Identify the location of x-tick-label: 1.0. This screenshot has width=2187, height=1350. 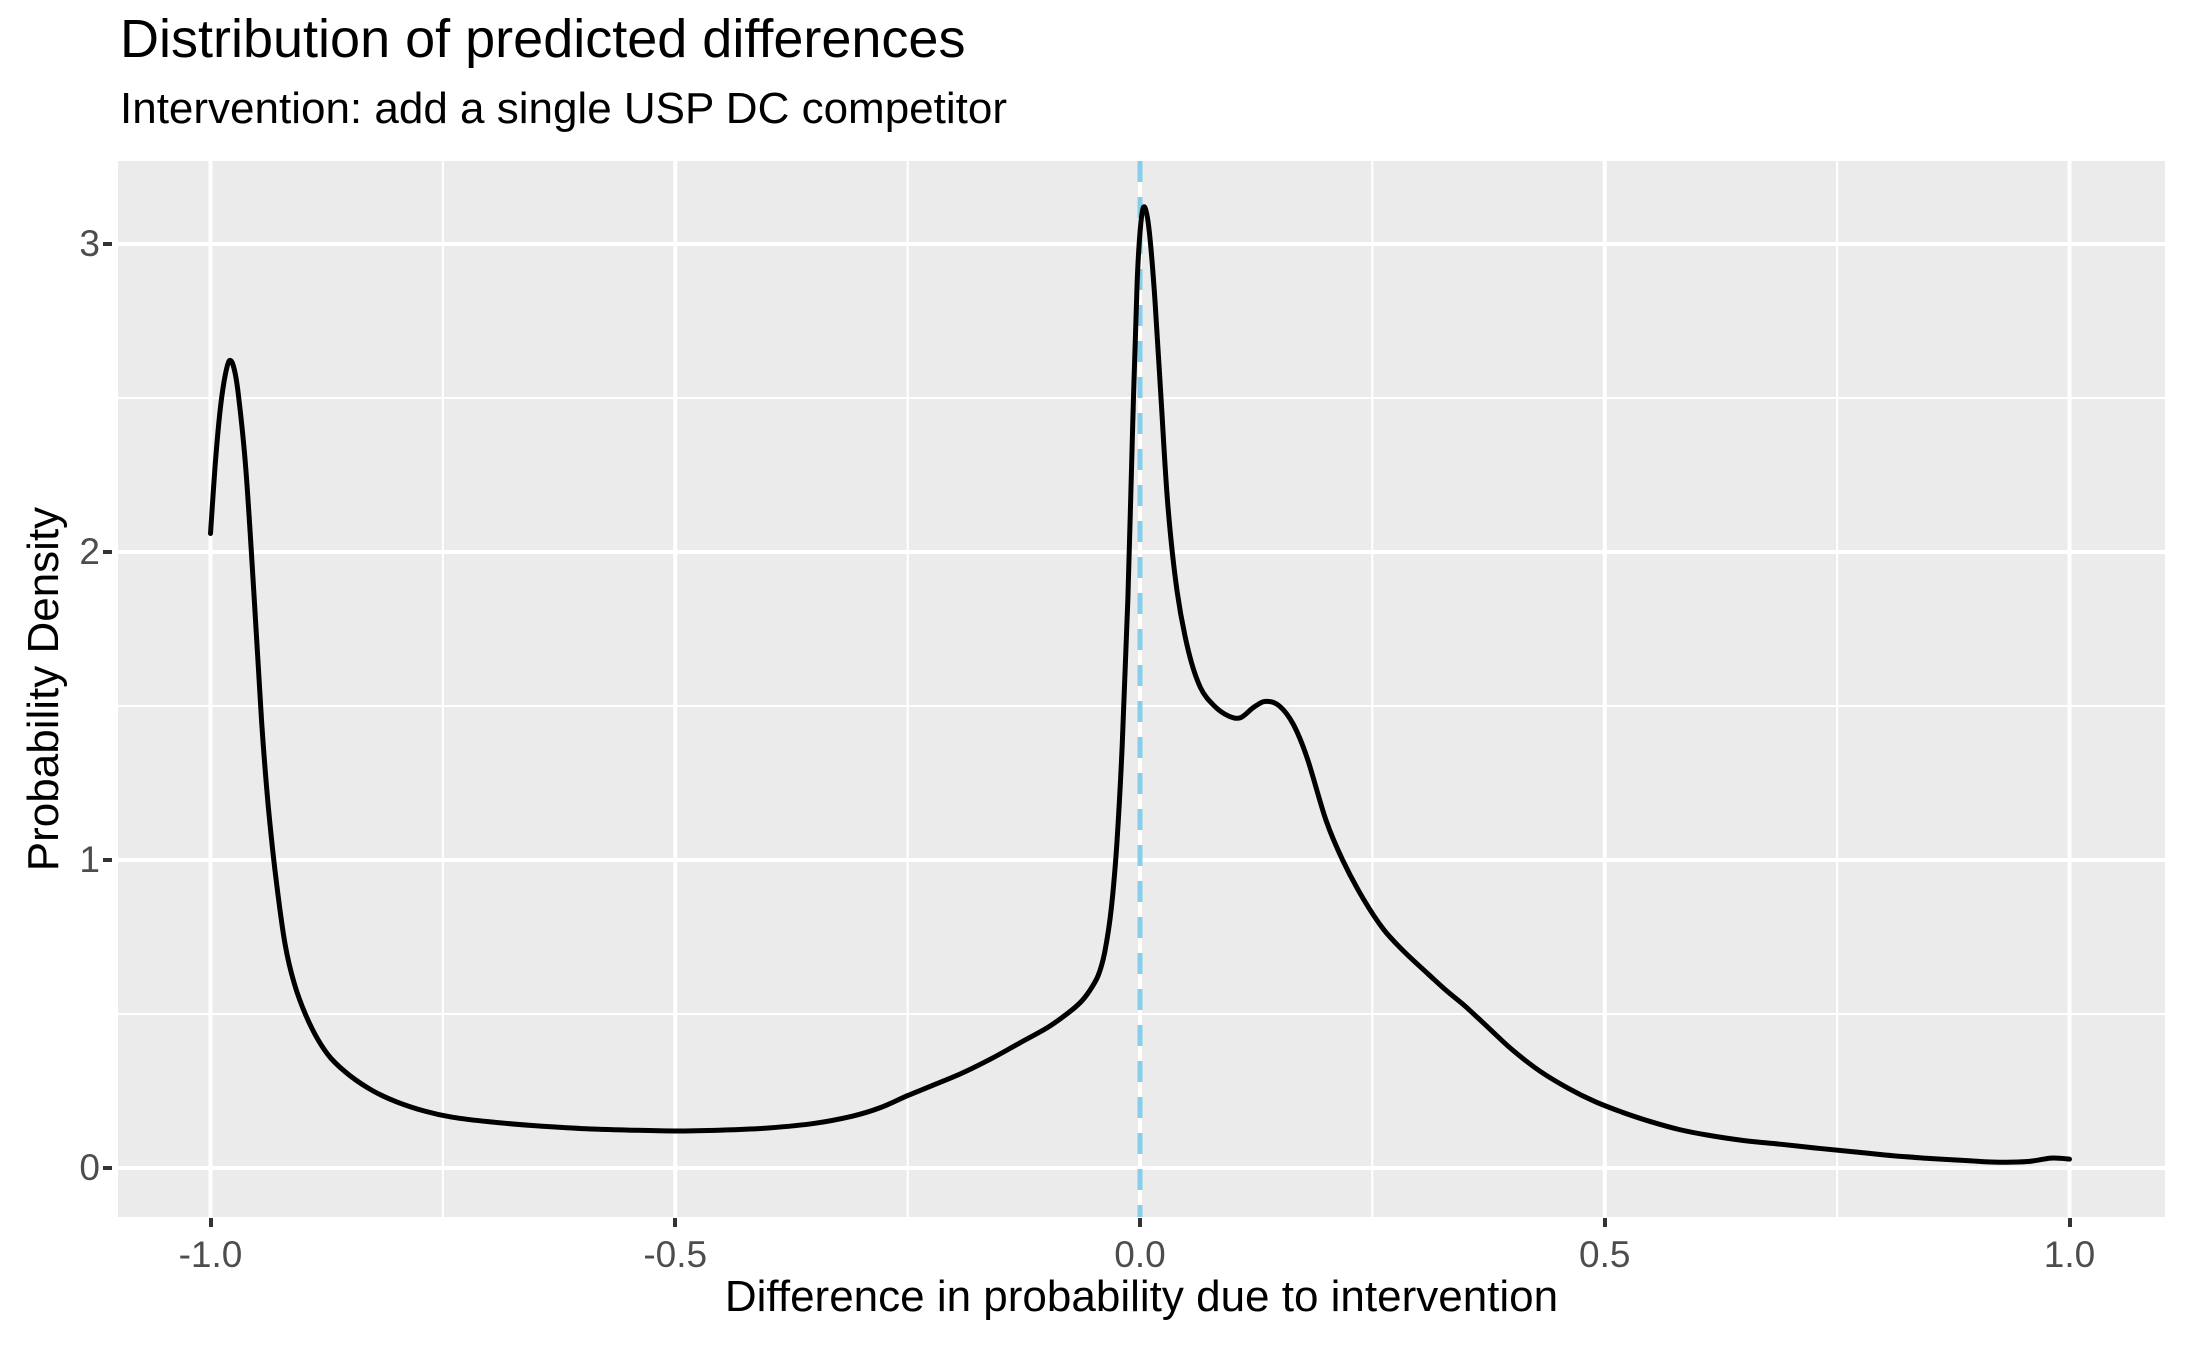
(2069, 1254).